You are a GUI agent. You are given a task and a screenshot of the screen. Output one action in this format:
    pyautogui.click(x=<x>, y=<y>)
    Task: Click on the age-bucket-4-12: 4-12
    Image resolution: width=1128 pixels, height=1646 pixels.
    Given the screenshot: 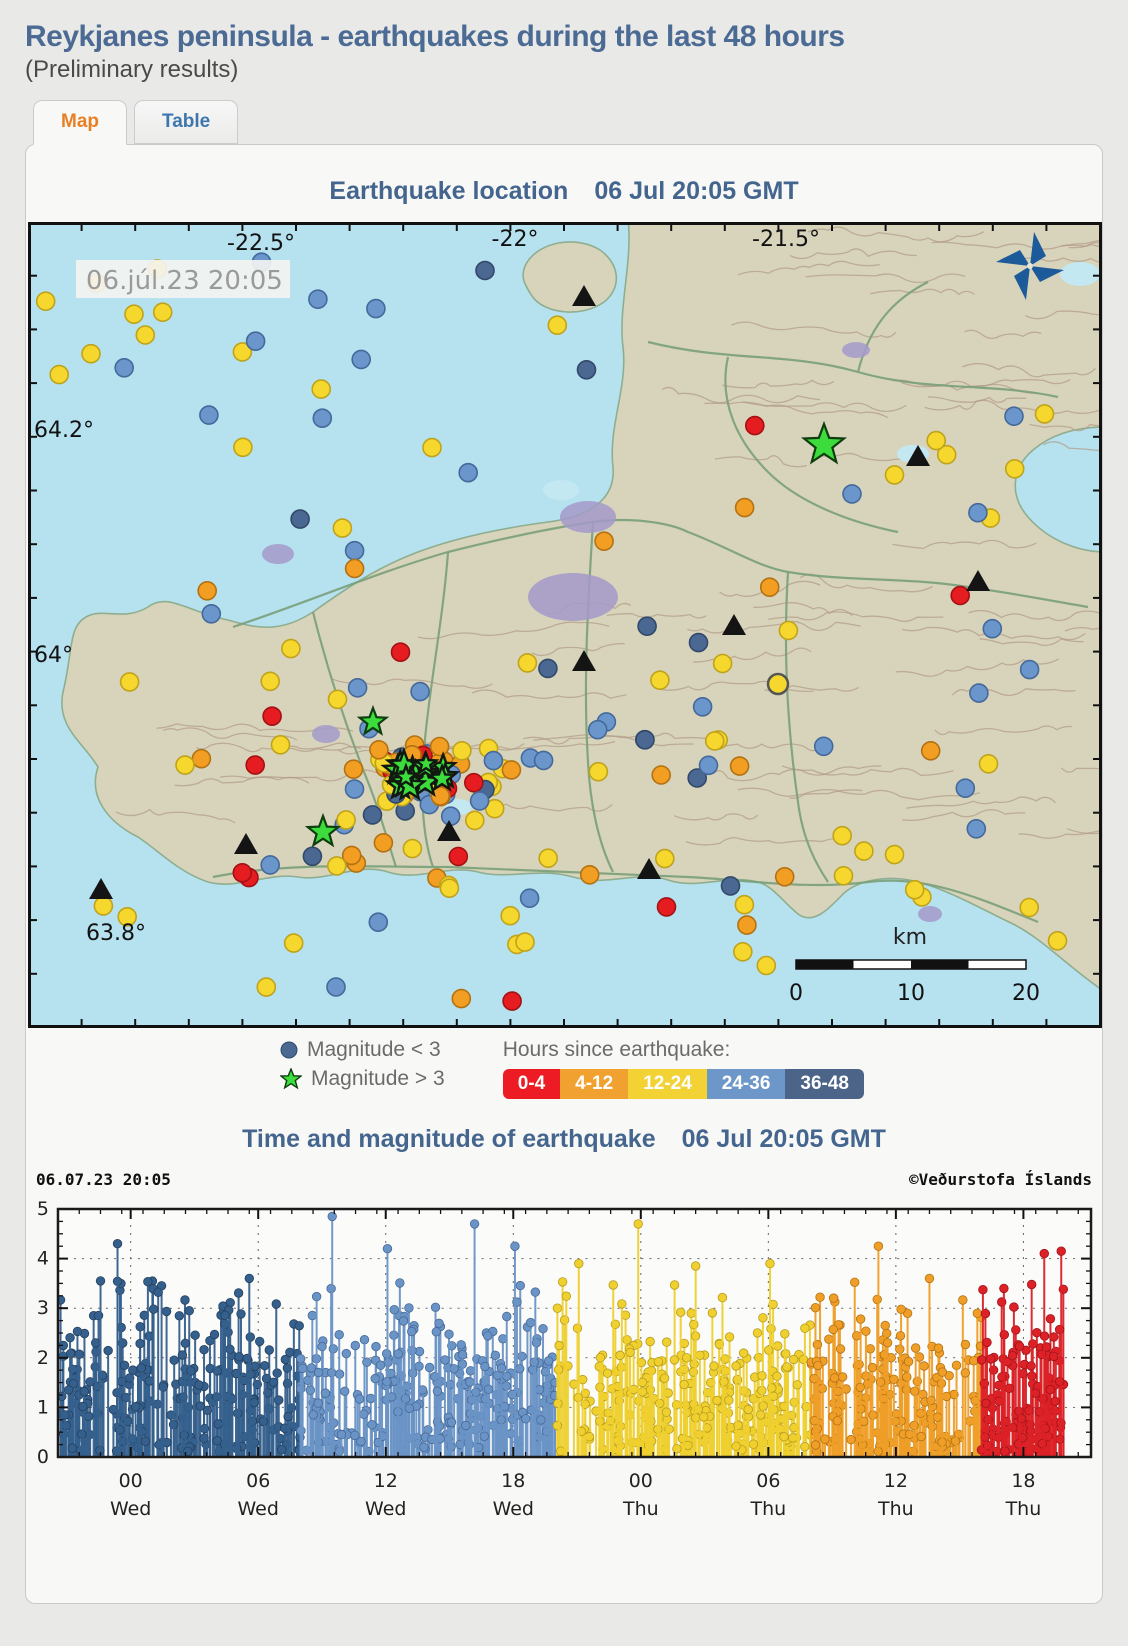 What is the action you would take?
    pyautogui.click(x=594, y=1084)
    